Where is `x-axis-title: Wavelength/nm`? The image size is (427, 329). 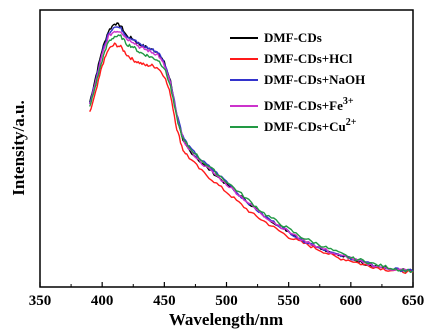 x-axis-title: Wavelength/nm is located at coordinates (226, 319).